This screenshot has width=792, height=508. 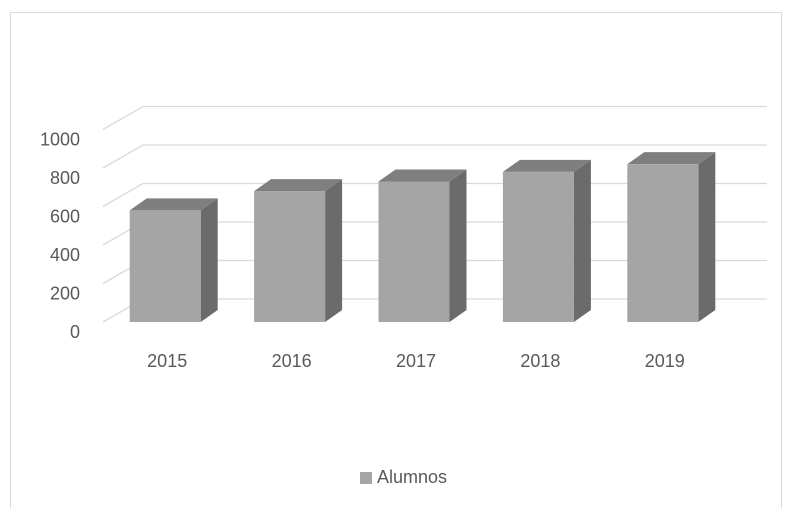 I want to click on x-tick-label: 2018, so click(x=540, y=361).